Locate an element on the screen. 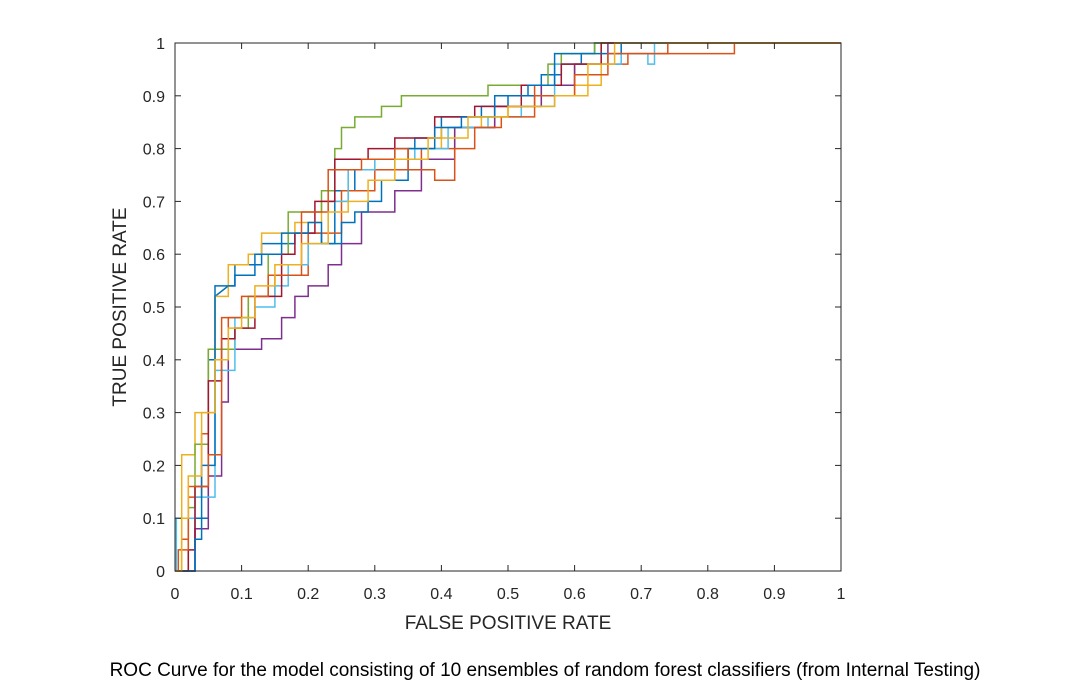 The image size is (1090, 694). y-tick-label: 0.8 is located at coordinates (154, 150).